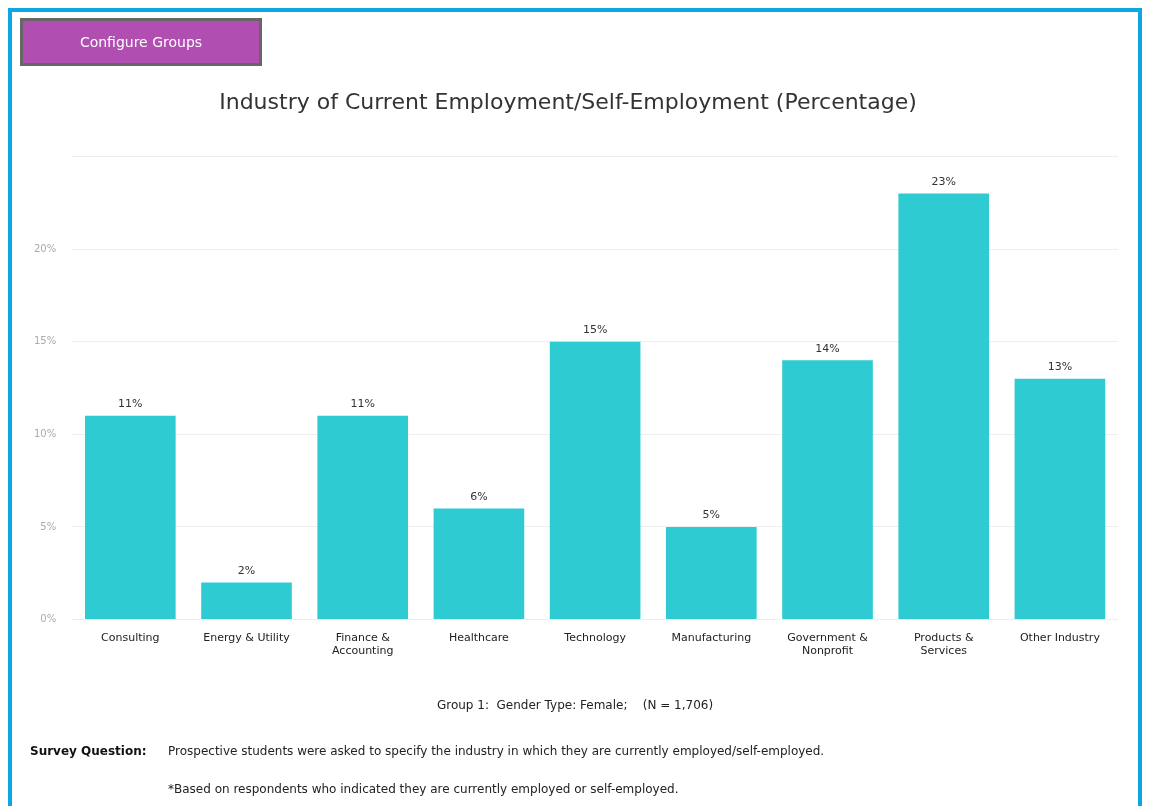 Image resolution: width=1155 pixels, height=809 pixels. I want to click on text: Group 1: Gender Type: Female; (N = 1,706), so click(575, 705).